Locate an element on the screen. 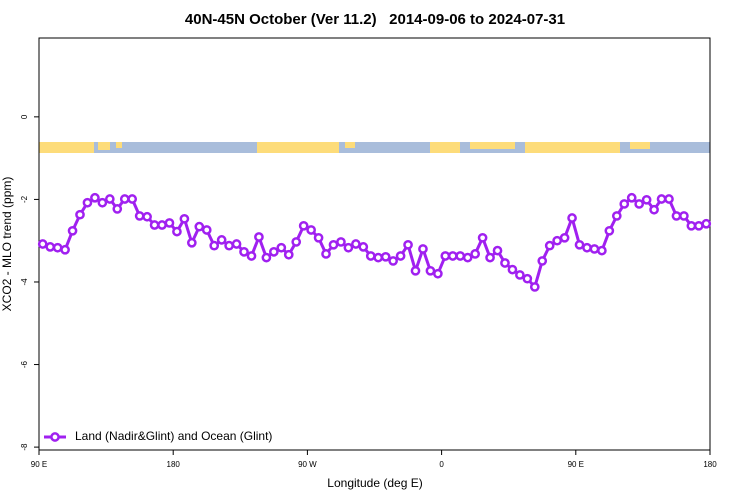  legend-marker is located at coordinates (55, 437).